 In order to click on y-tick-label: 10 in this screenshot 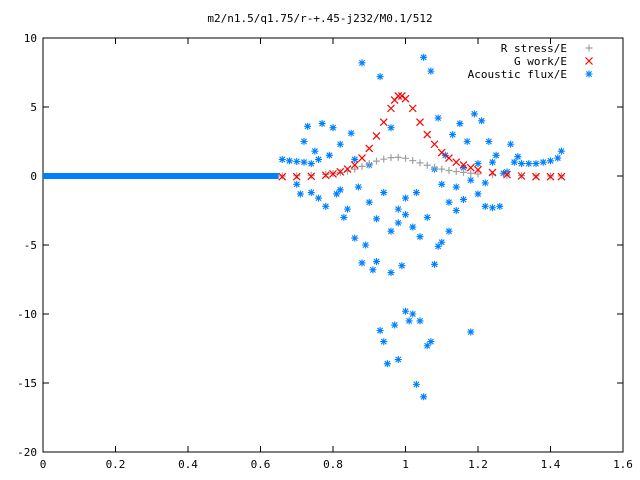, I will do `click(30, 38)`.